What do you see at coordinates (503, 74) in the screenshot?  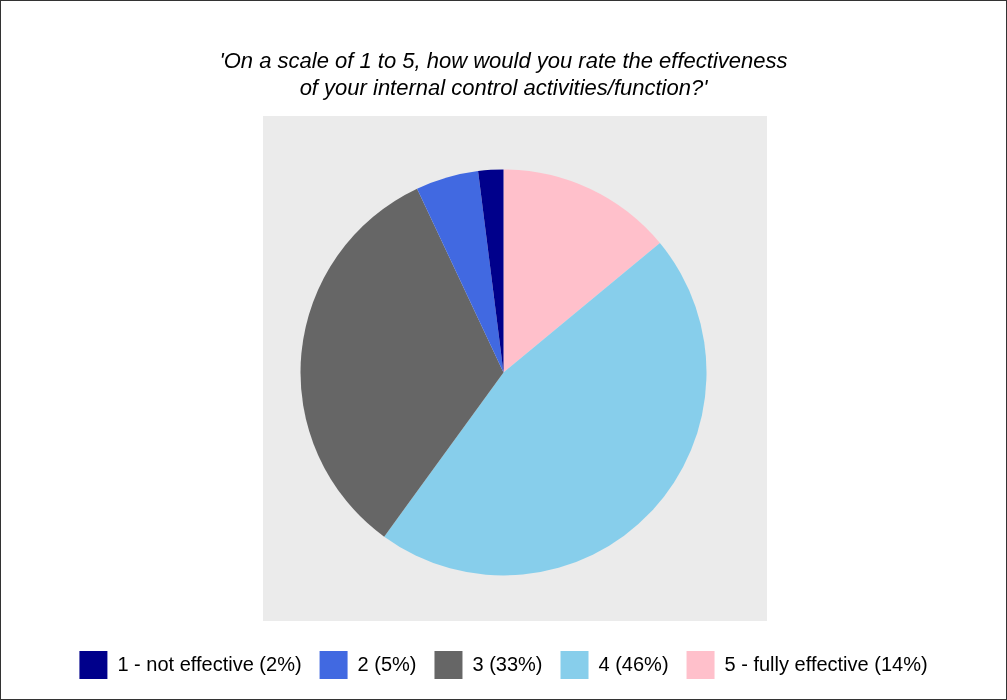 I see `chart-title: 'On a scale of 1 to 5, how would you rate the effectiveness of your internal control activities/function?'` at bounding box center [503, 74].